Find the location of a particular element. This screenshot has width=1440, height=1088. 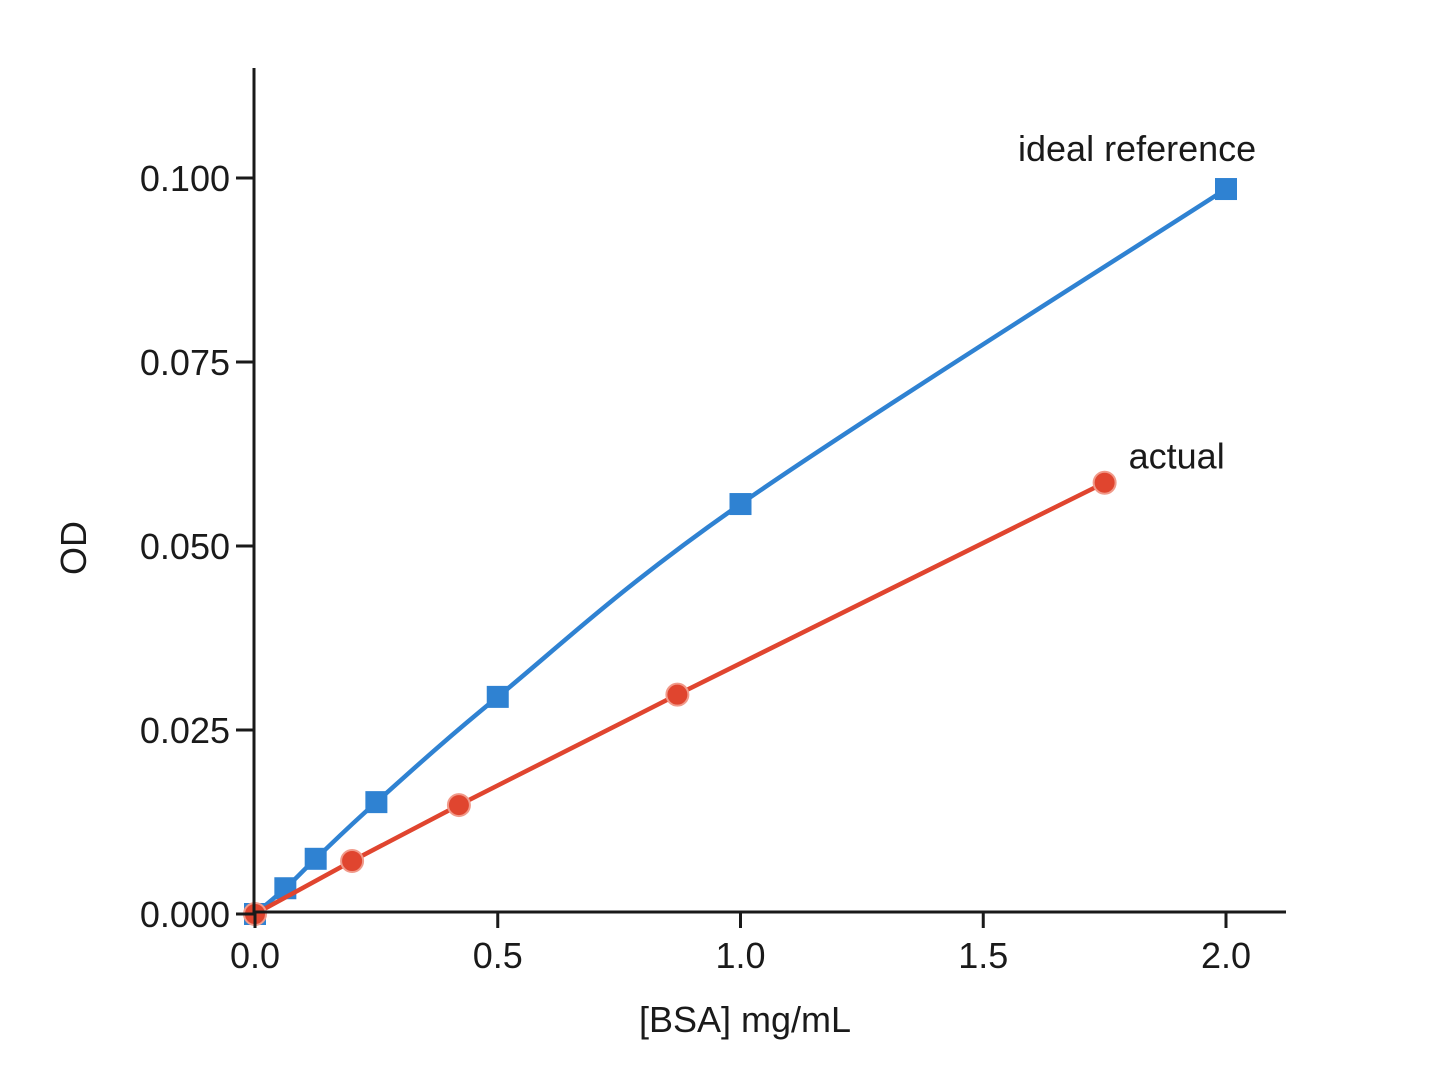

series-label: actual is located at coordinates (1177, 456).